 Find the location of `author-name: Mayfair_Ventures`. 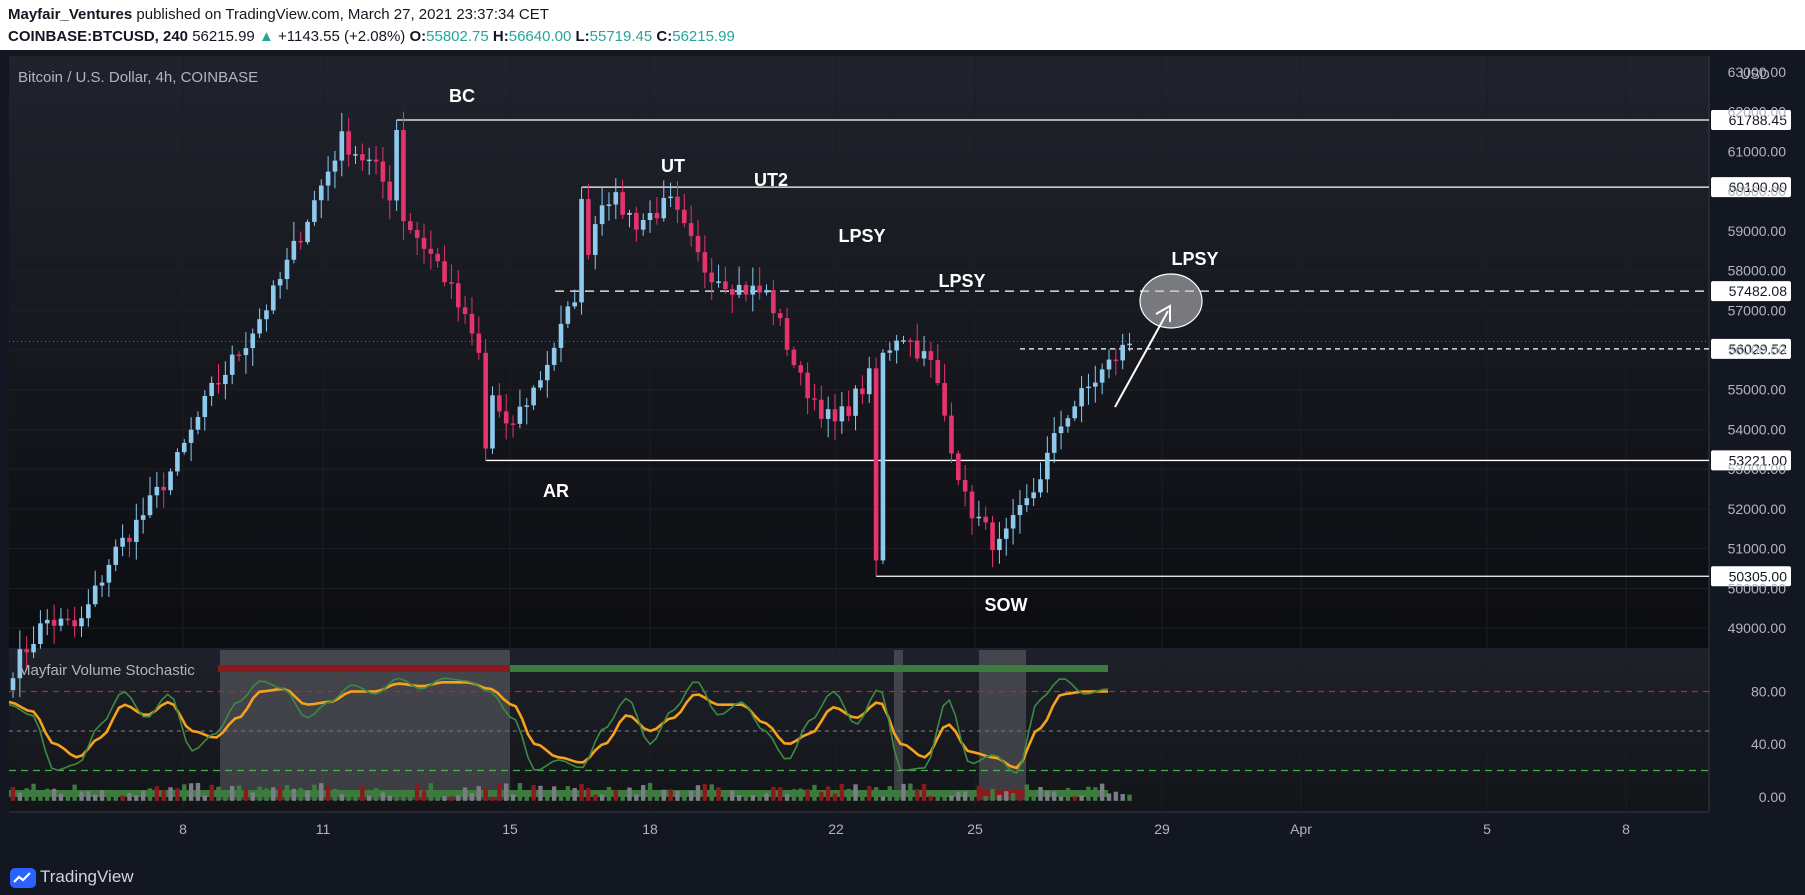

author-name: Mayfair_Ventures is located at coordinates (70, 14).